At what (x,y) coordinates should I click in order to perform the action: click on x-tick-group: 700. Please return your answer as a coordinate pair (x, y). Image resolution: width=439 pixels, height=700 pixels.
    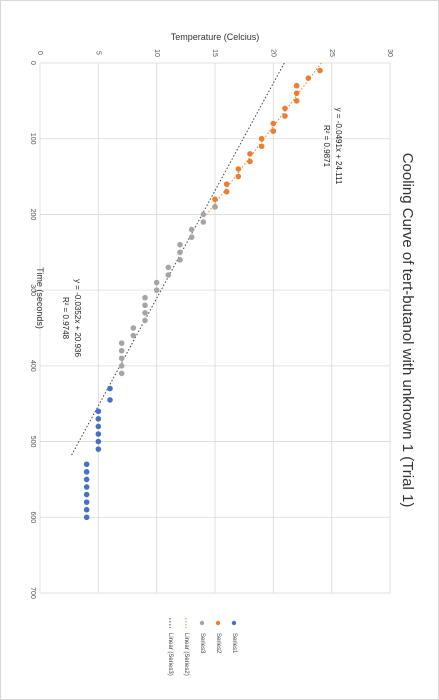
    Looking at the image, I should click on (32, 593).